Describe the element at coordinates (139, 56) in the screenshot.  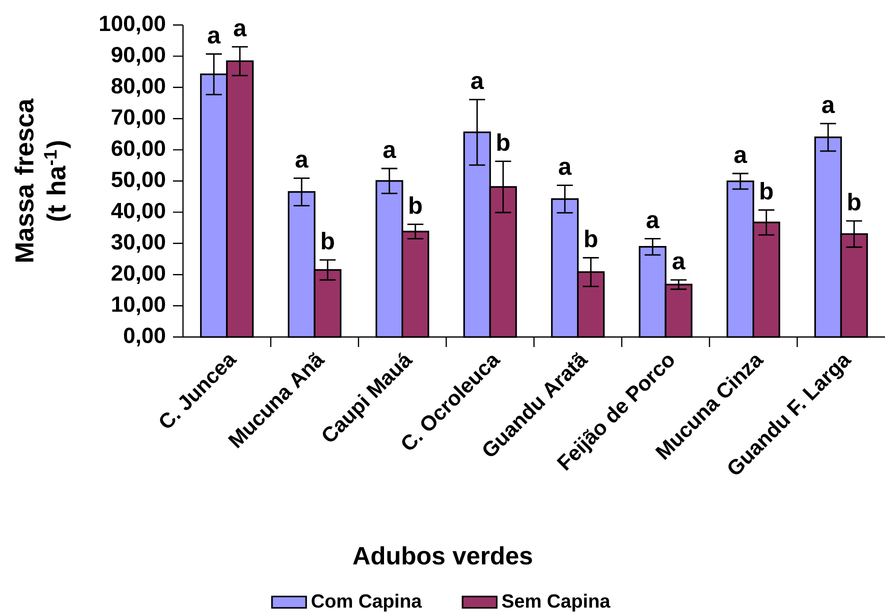
I see `y-tick-label: 90,00` at that location.